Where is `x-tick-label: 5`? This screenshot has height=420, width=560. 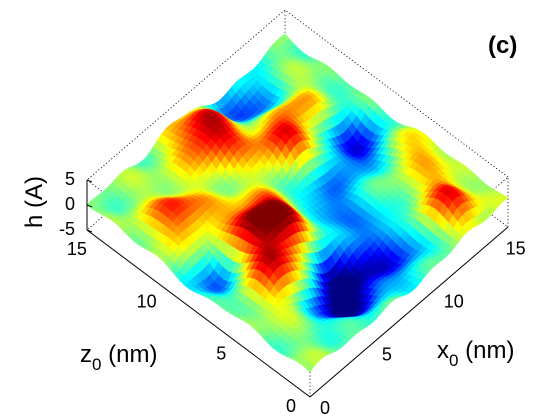 x-tick-label: 5 is located at coordinates (387, 355).